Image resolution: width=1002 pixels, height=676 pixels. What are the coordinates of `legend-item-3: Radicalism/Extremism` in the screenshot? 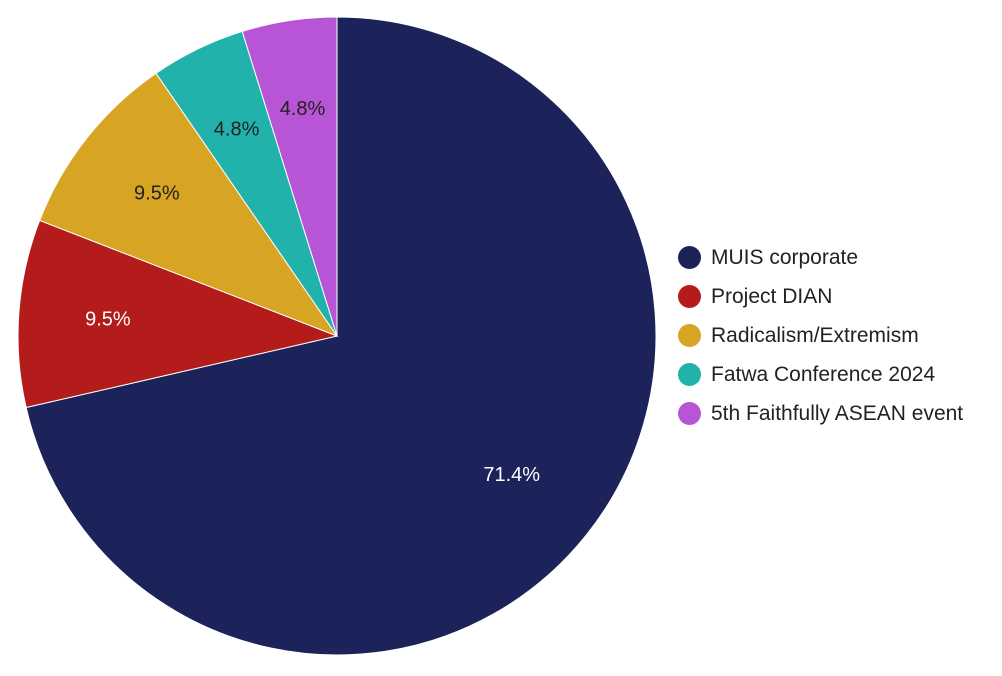 It's located at (820, 335).